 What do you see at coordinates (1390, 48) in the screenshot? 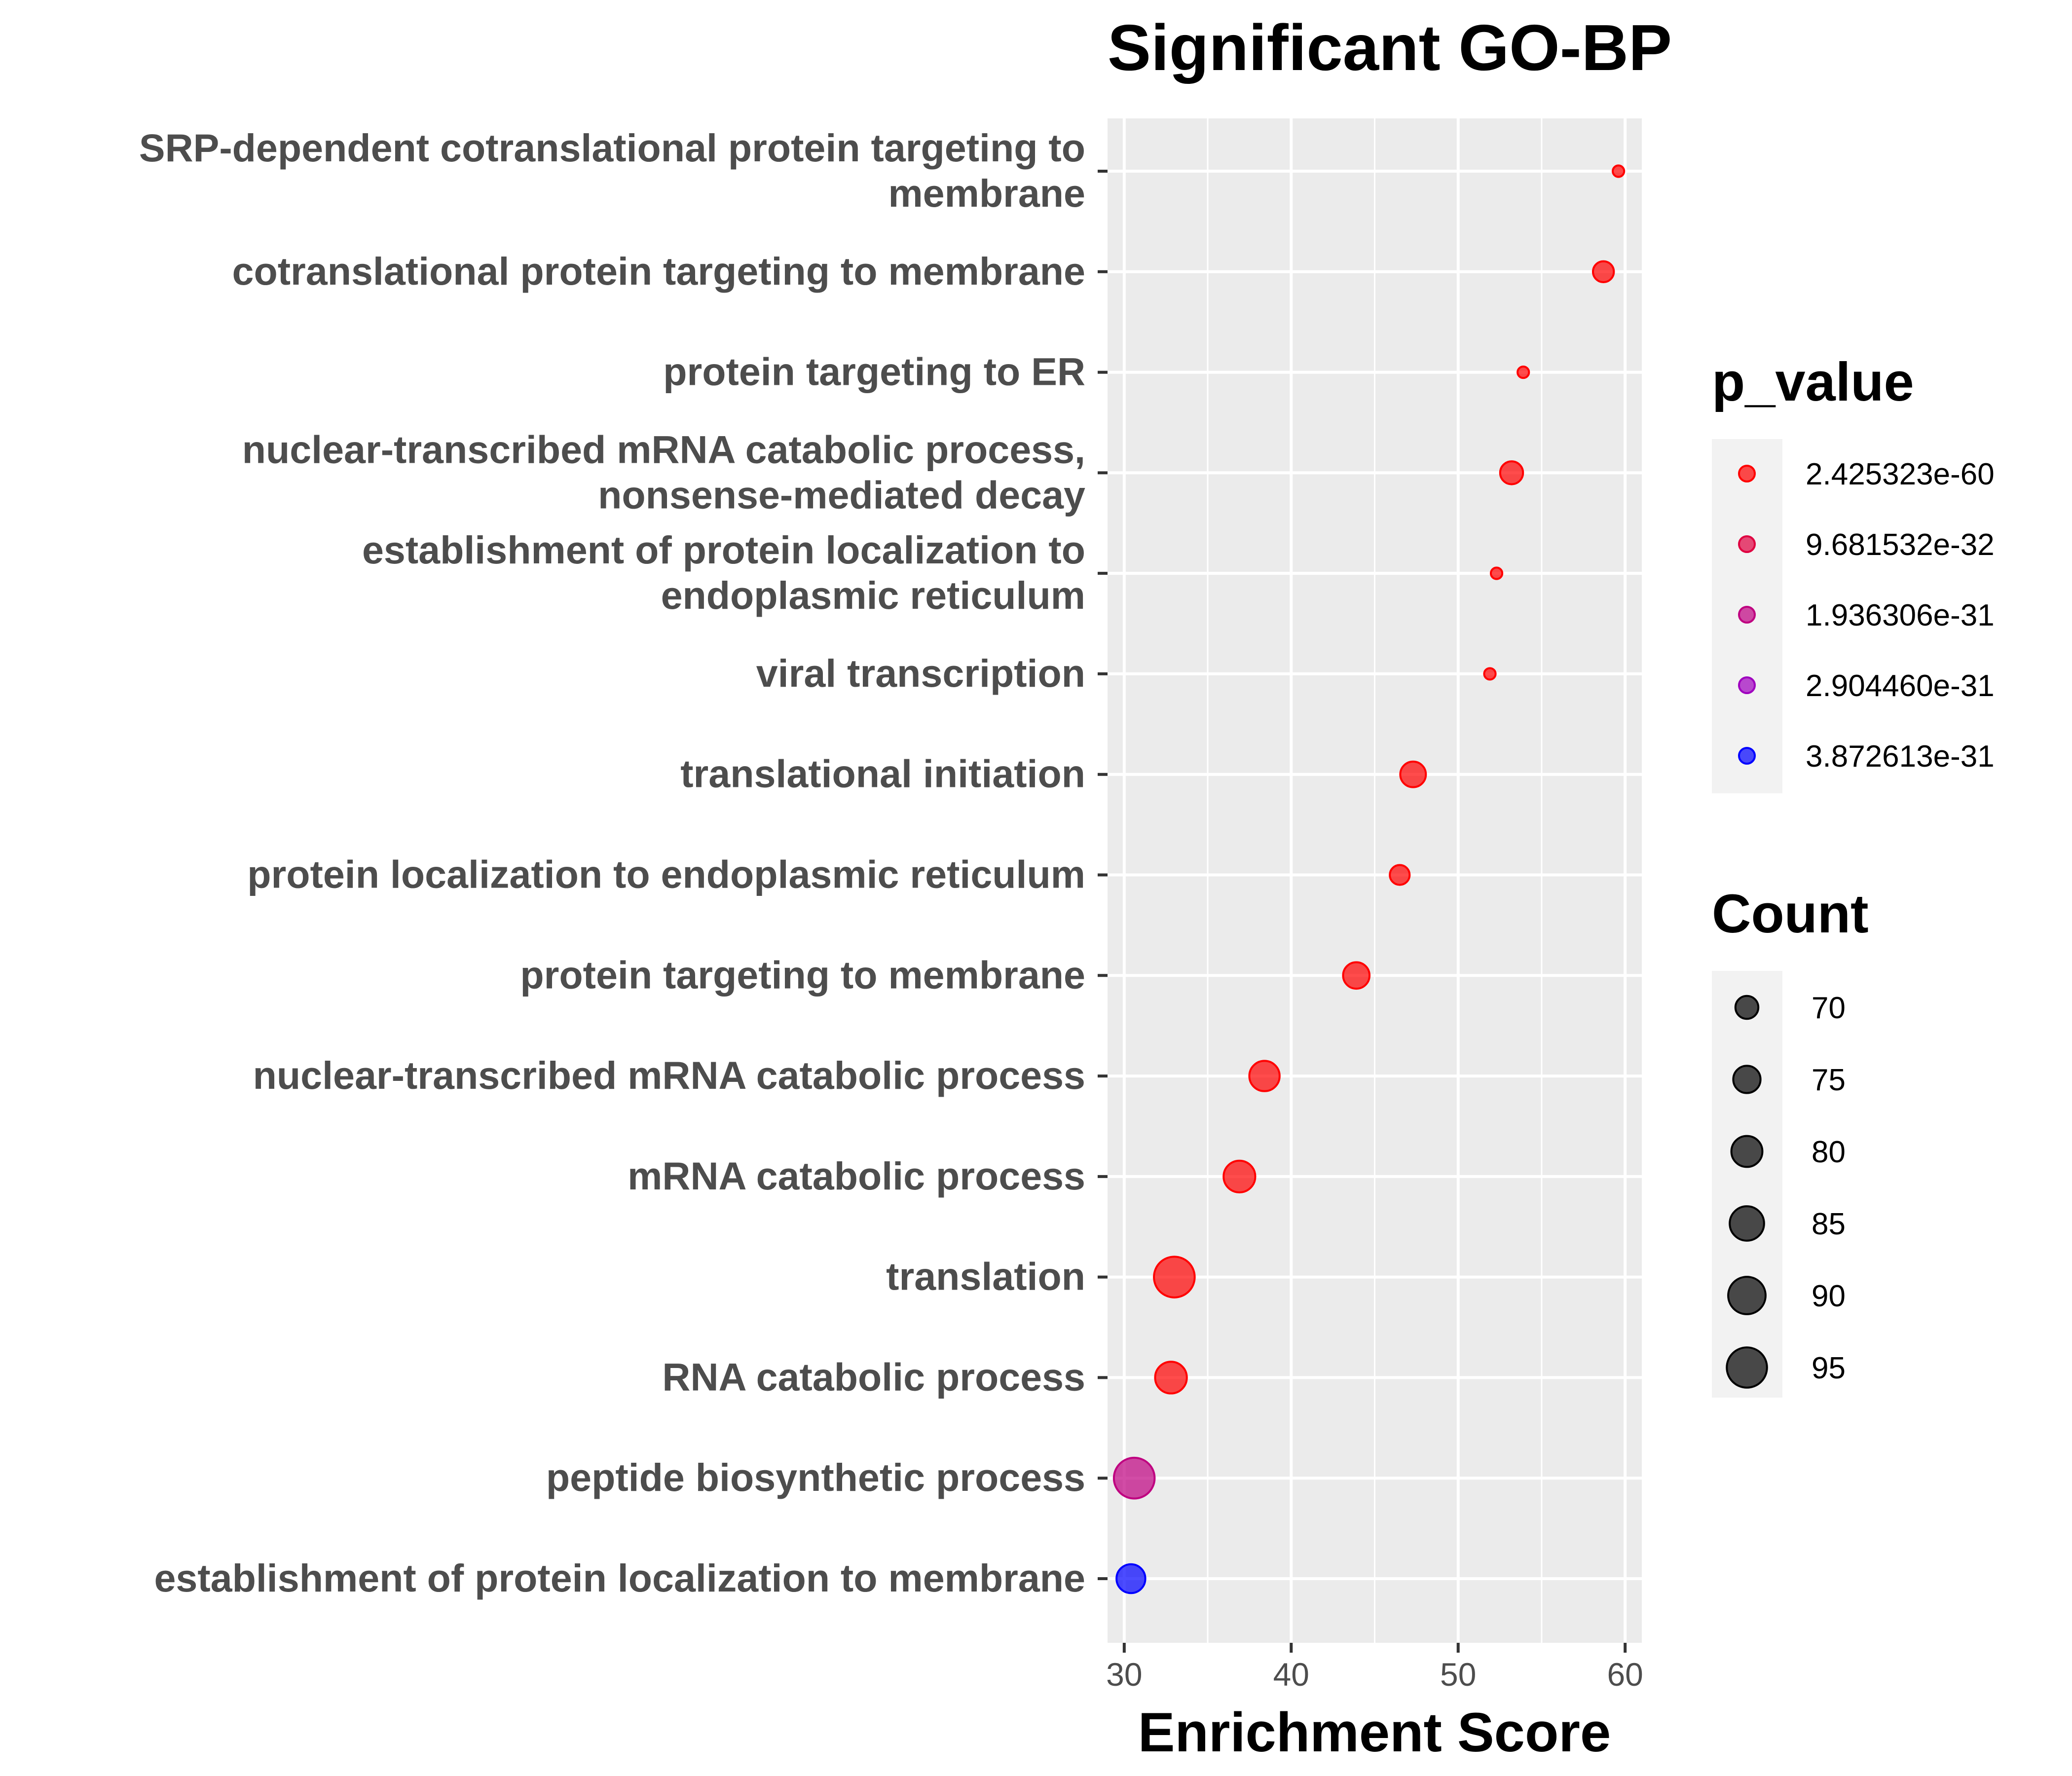
I see `chart-title: Significant GO-BP` at bounding box center [1390, 48].